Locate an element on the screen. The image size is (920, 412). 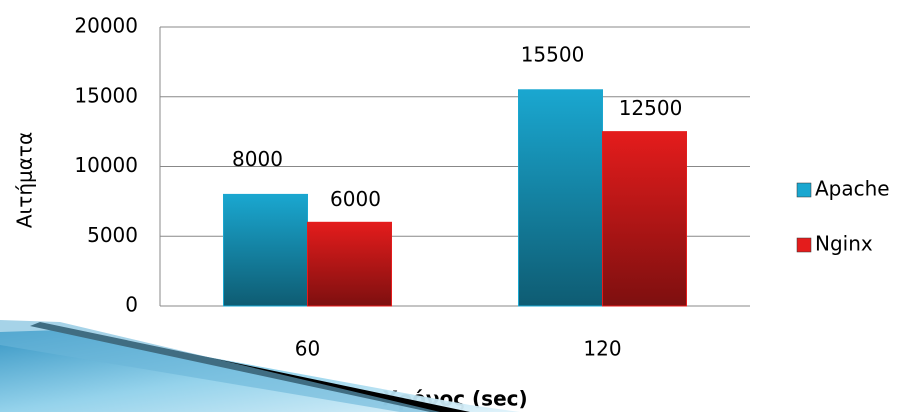
value-label: 15500 is located at coordinates (553, 54).